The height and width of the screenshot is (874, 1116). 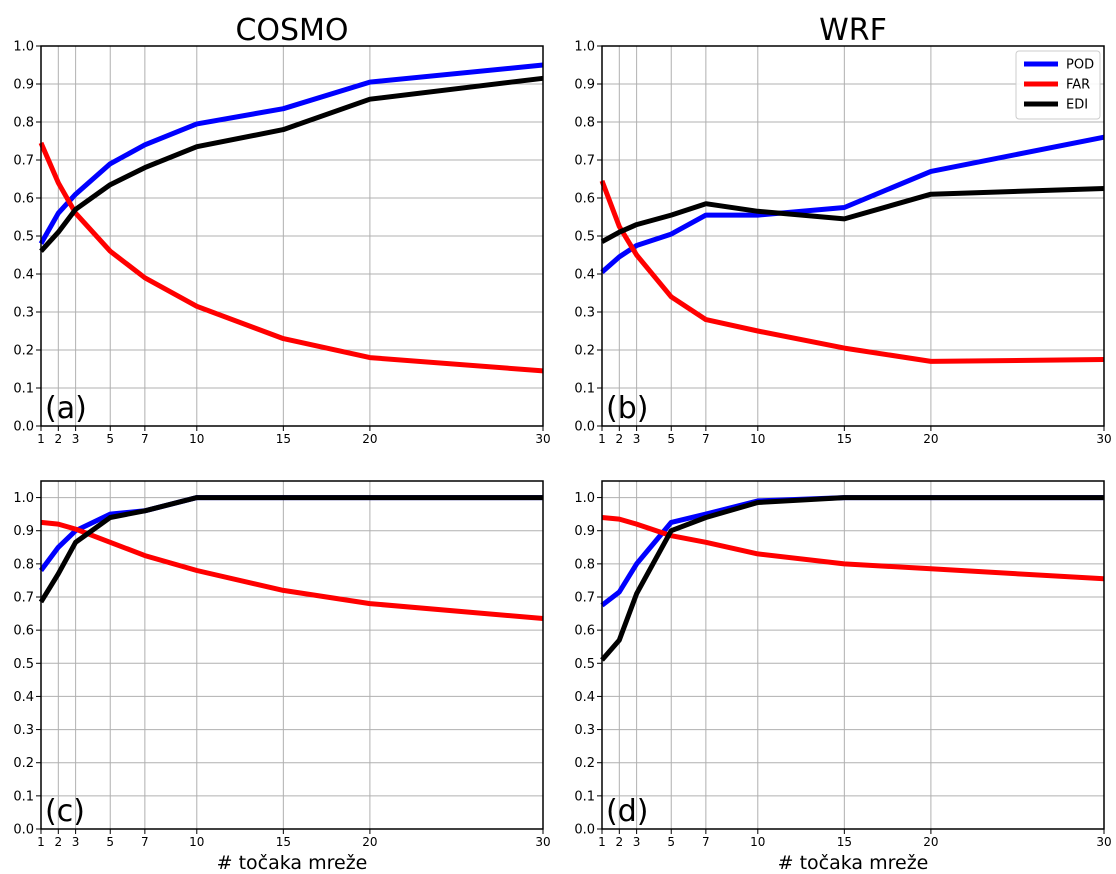 What do you see at coordinates (65, 811) in the screenshot?
I see `panel-label: (c)` at bounding box center [65, 811].